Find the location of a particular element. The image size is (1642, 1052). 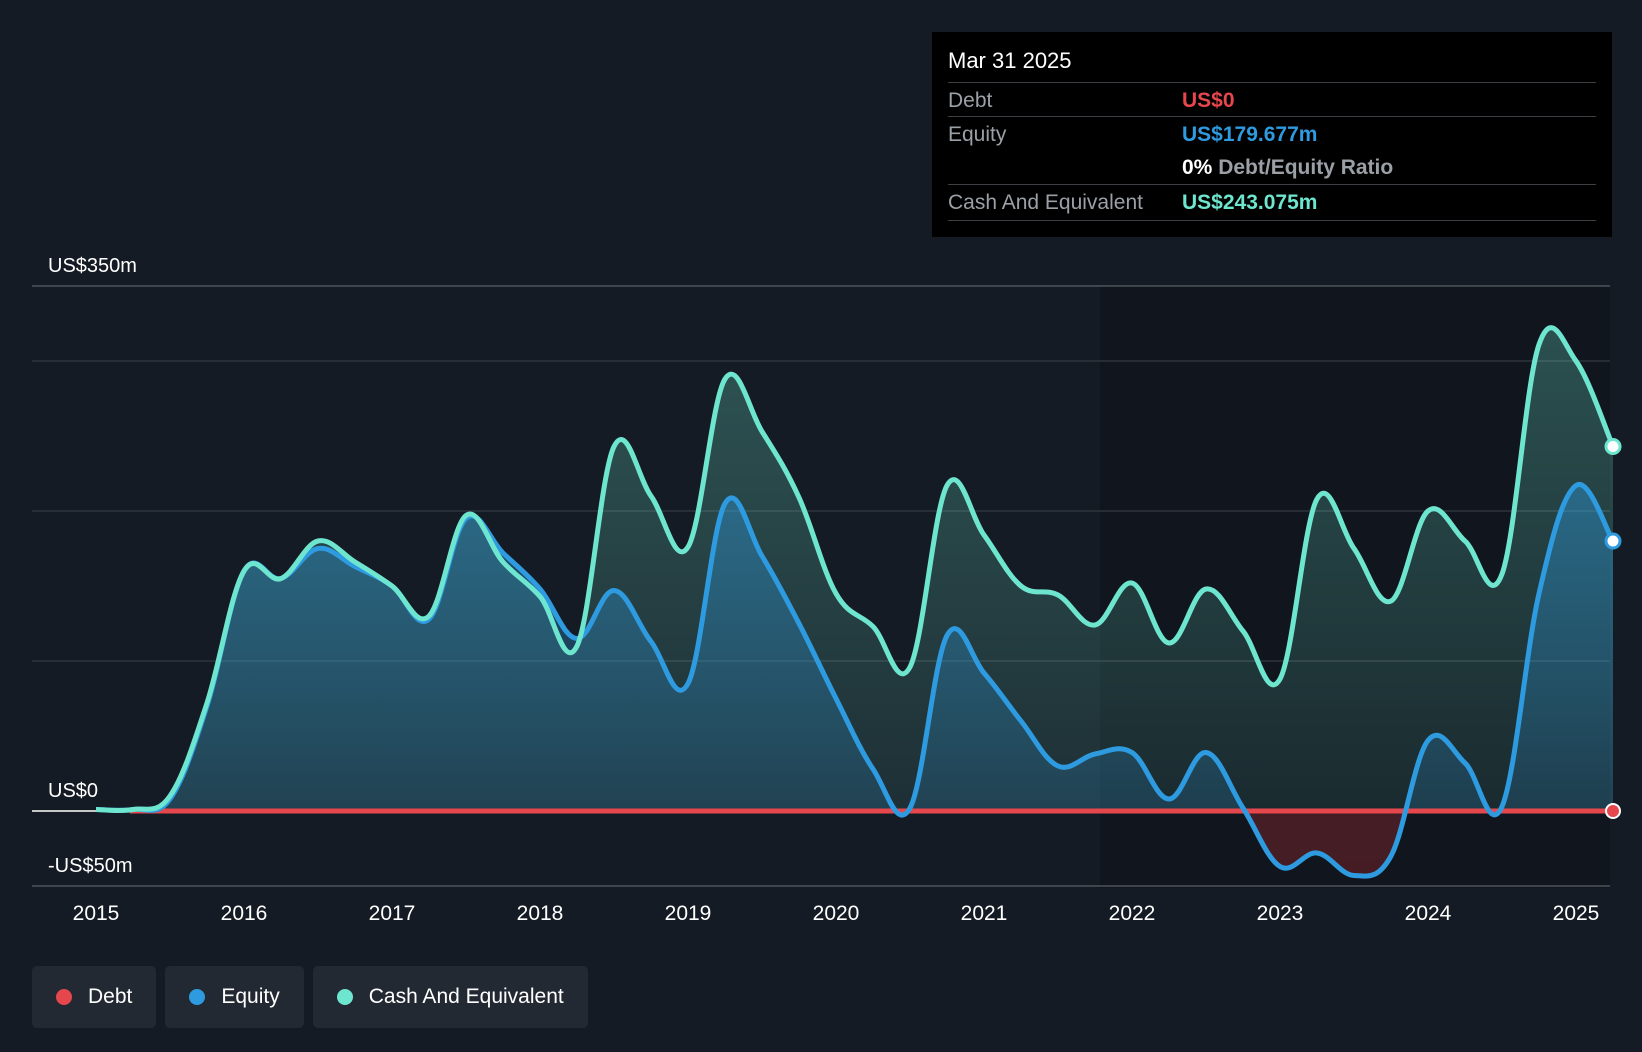

tooltip-debt-value: US$0 is located at coordinates (1208, 100).